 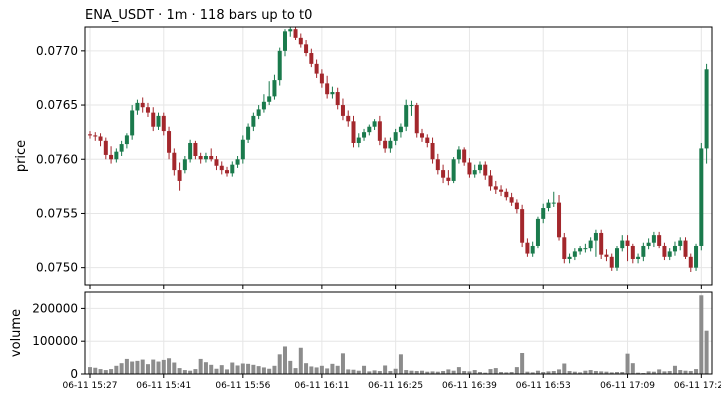 I want to click on volume-y-axis: 0 100000 200000, so click(x=58, y=341).